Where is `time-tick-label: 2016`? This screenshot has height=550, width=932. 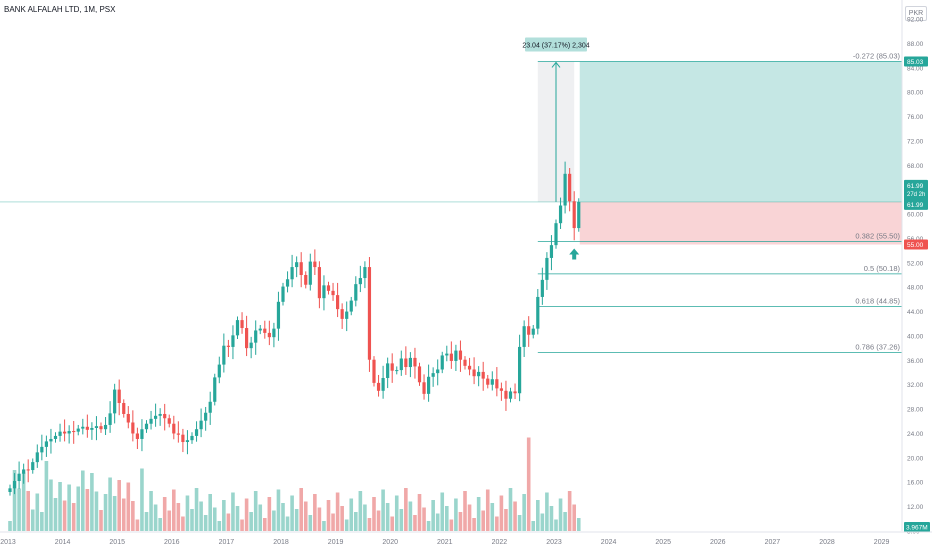
time-tick-label: 2016 is located at coordinates (172, 542).